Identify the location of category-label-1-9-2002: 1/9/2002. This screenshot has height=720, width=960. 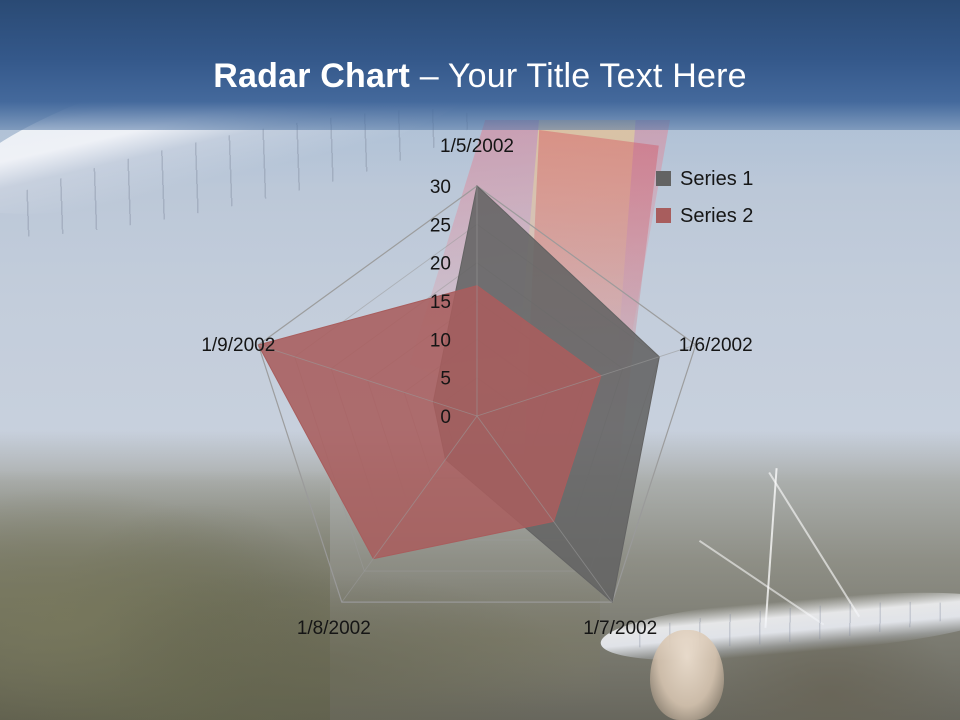
(238, 345).